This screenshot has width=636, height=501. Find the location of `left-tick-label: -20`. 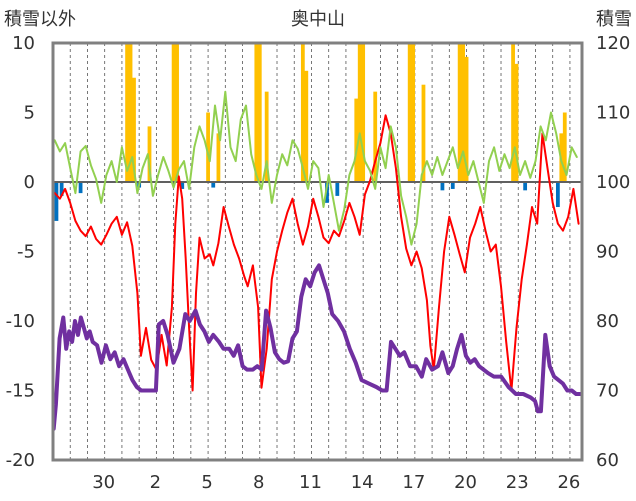

left-tick-label: -20 is located at coordinates (20, 460).